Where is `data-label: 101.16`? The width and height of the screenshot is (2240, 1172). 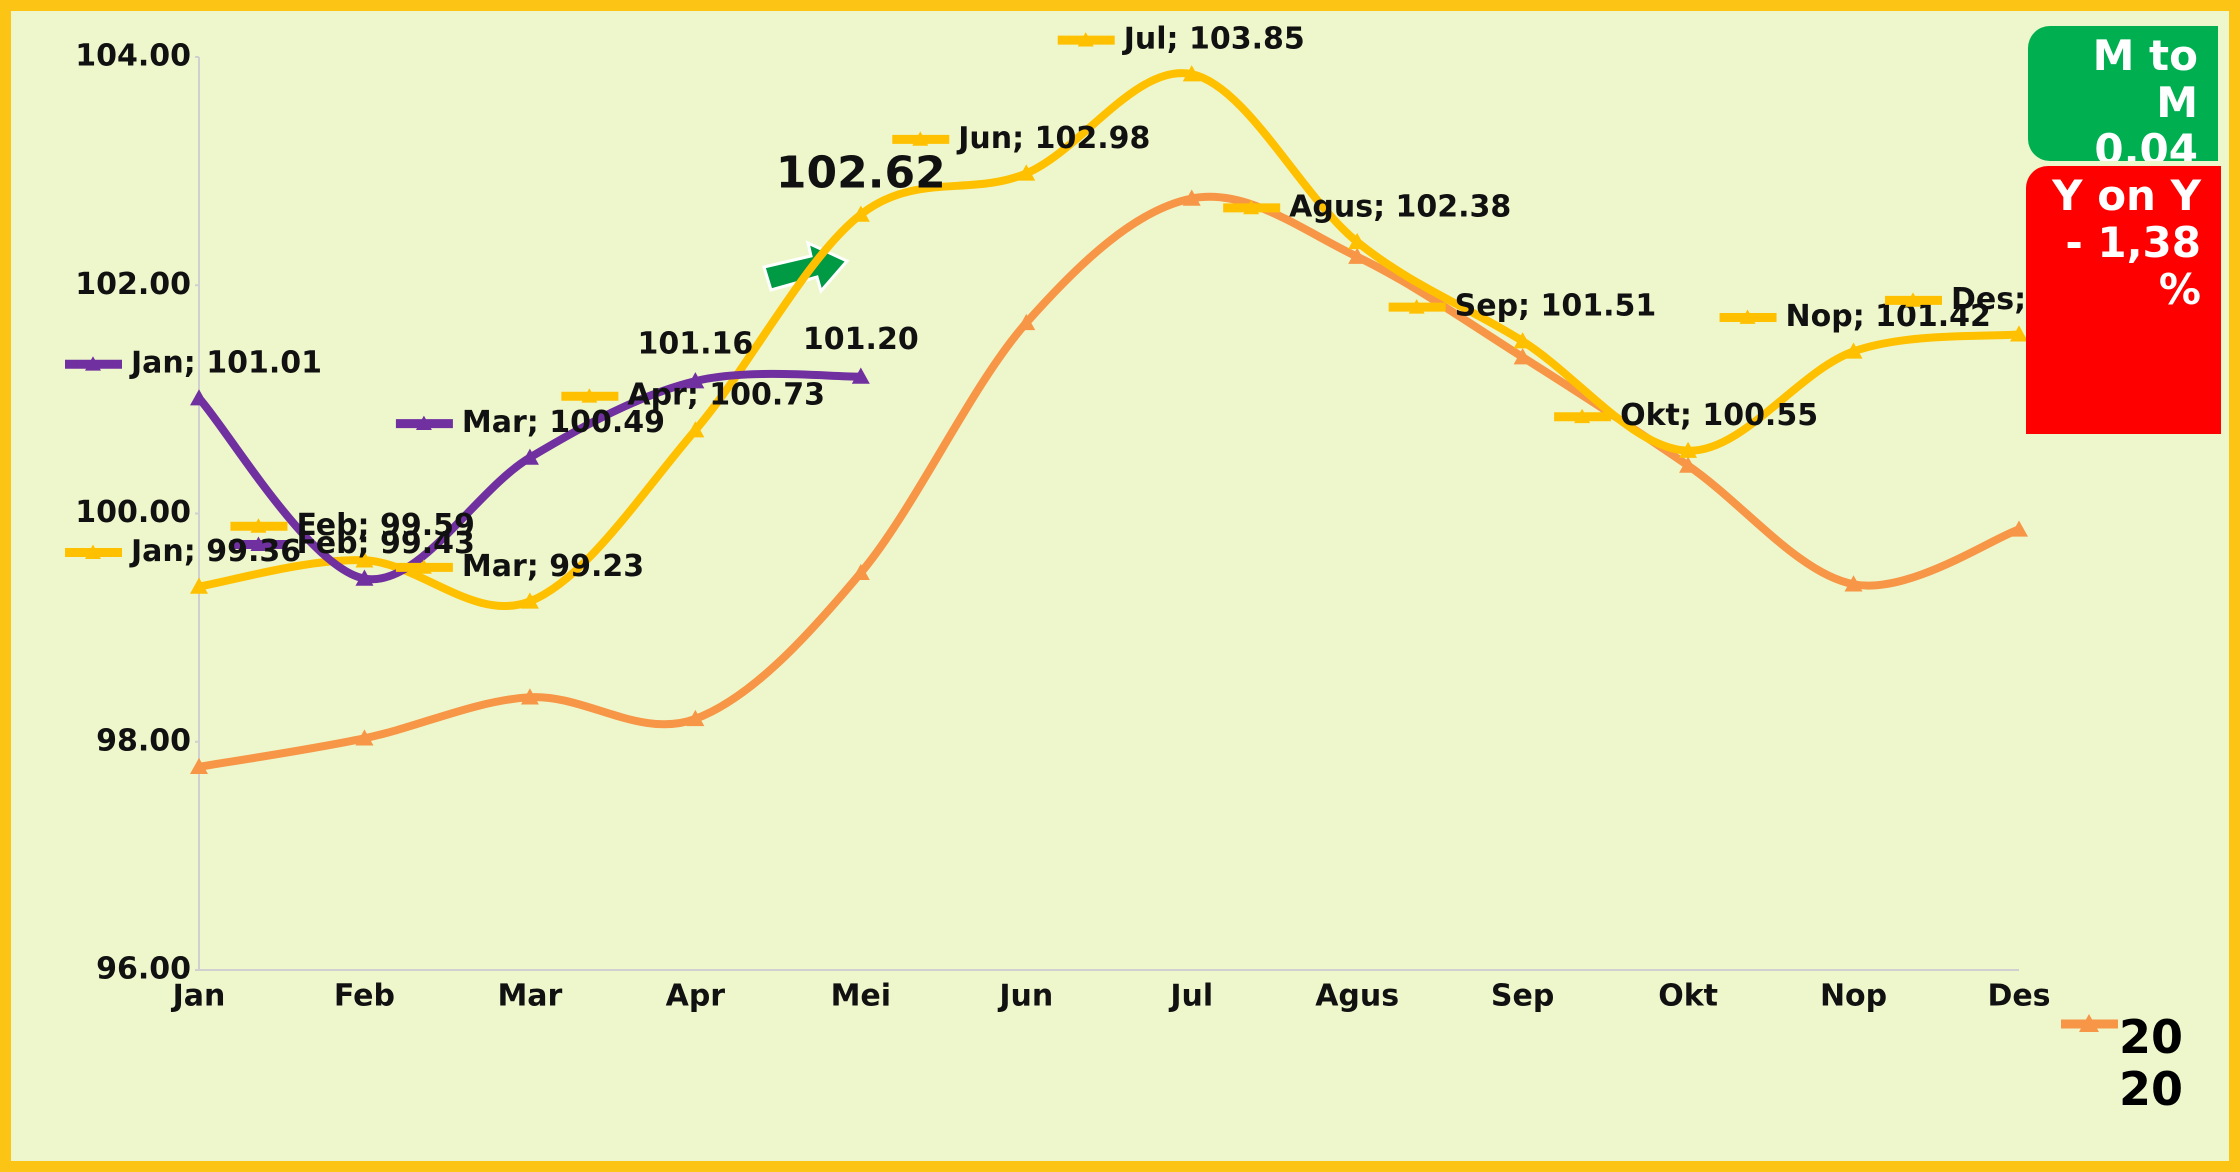
data-label: 101.16 is located at coordinates (695, 344).